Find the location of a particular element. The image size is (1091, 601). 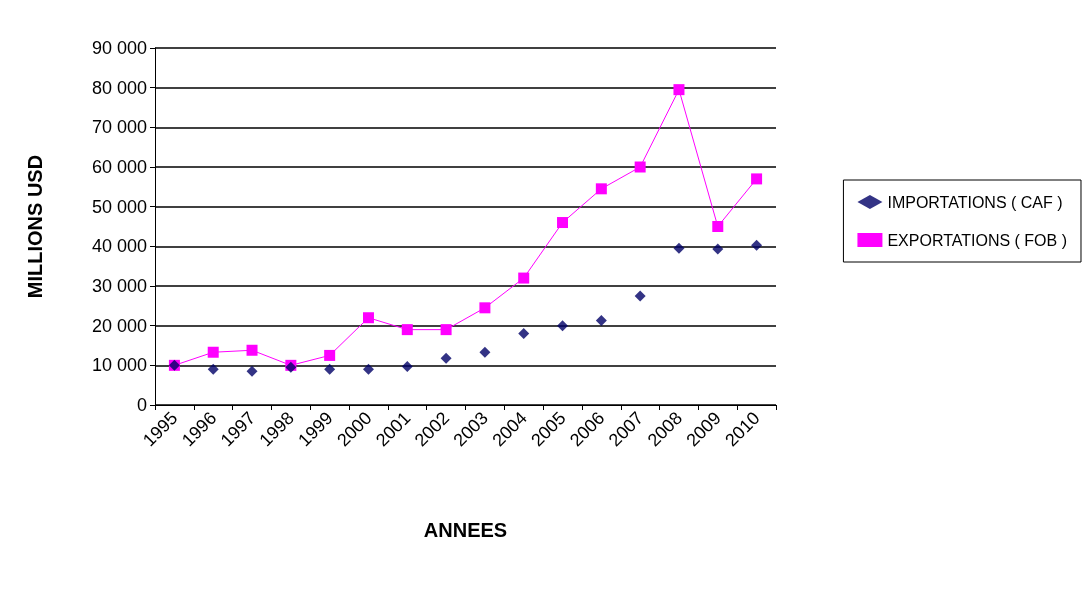

y-tick-label: 70 000 is located at coordinates (119, 127).